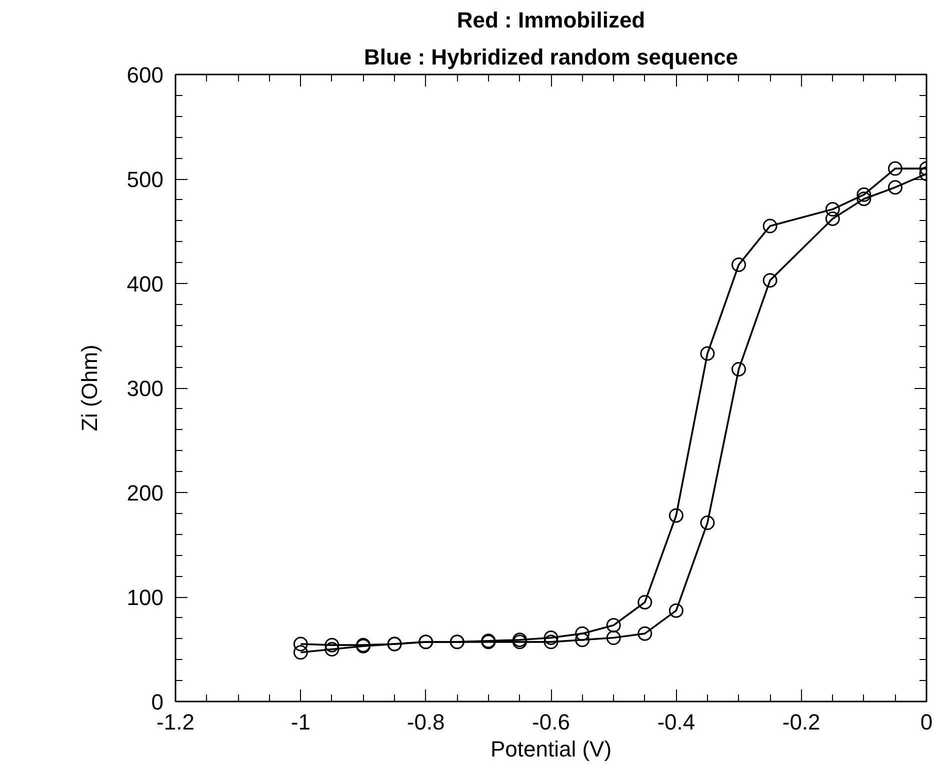 This screenshot has height=764, width=948. I want to click on x-tick-label: -1, so click(300, 722).